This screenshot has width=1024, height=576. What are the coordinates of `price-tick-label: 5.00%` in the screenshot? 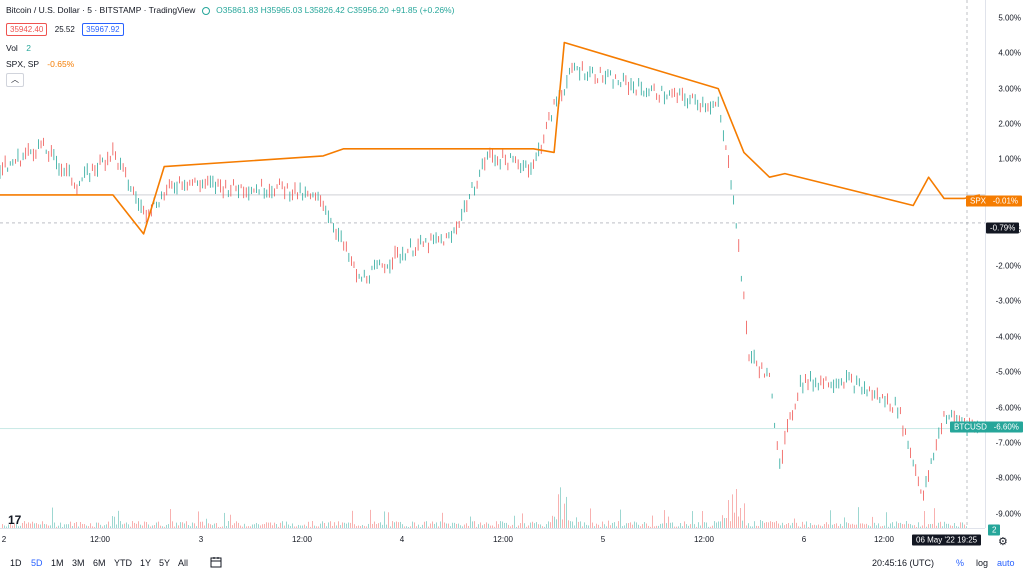 It's located at (1009, 18).